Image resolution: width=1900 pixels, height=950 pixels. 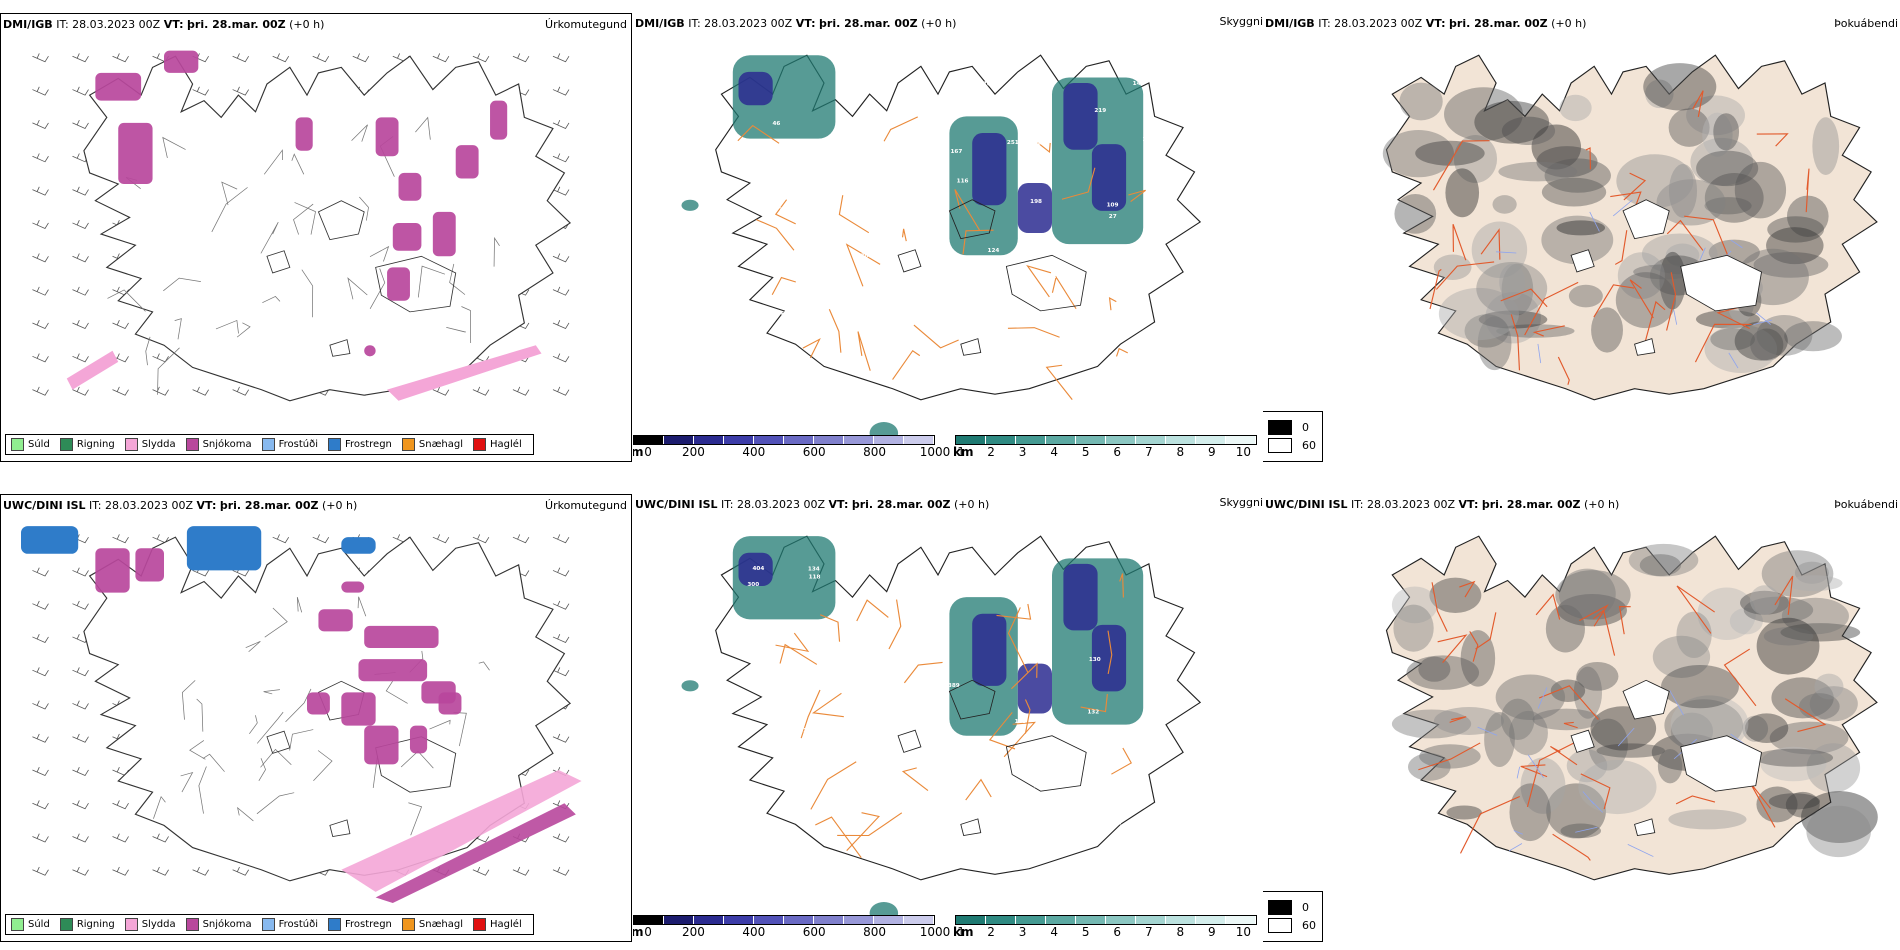 What do you see at coordinates (1059, 277) in the screenshot?
I see `cloud-base-value: 292` at bounding box center [1059, 277].